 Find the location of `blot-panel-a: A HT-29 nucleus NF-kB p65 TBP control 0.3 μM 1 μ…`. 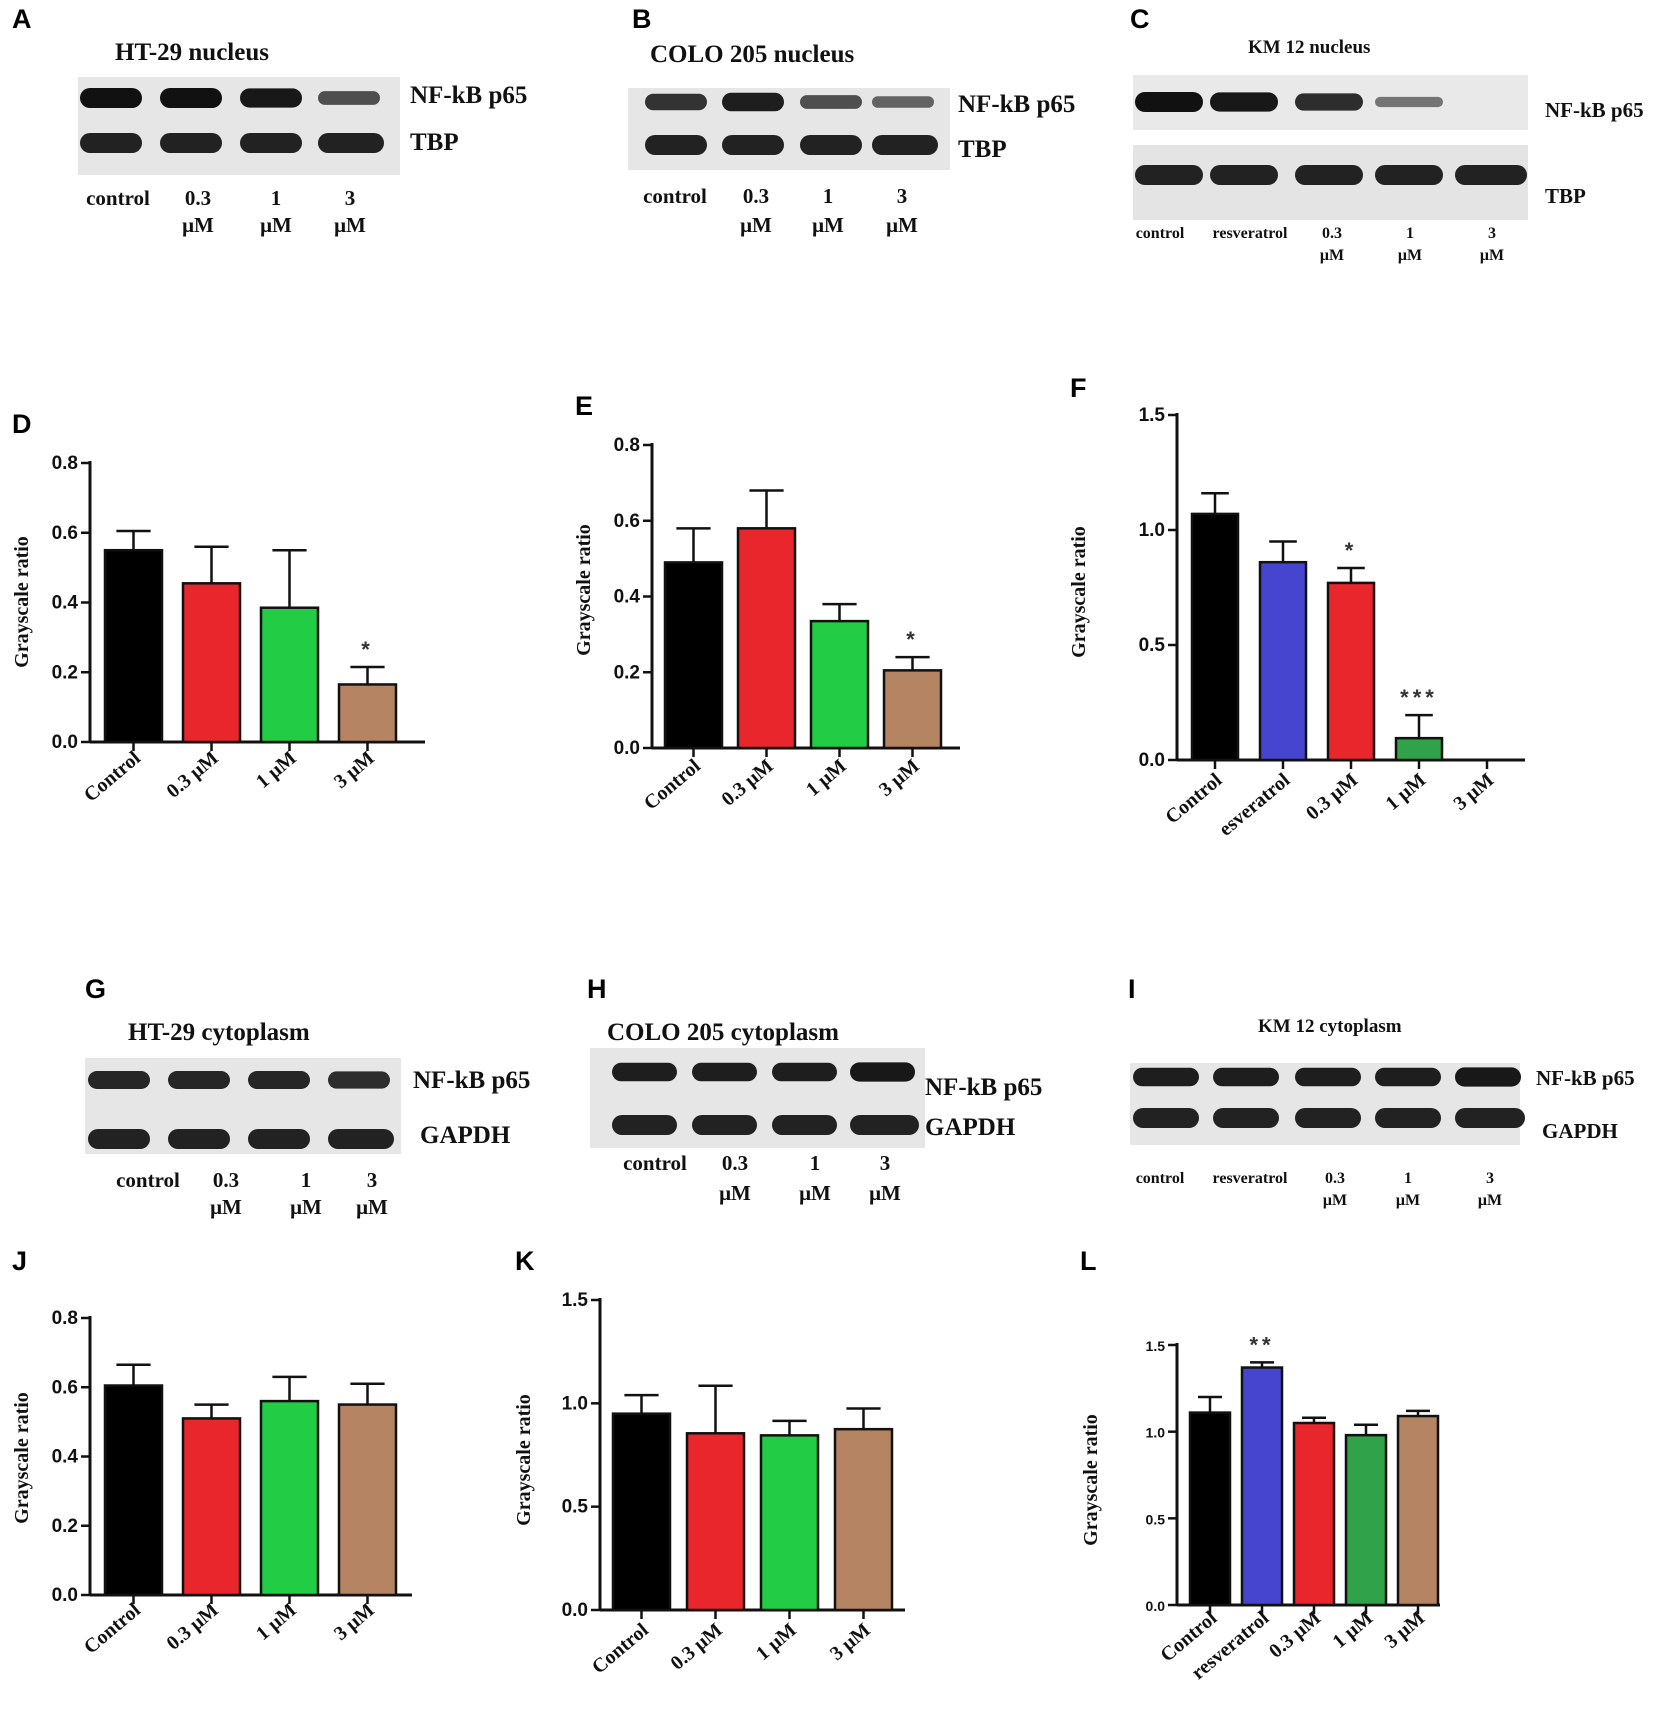

blot-panel-a: A HT-29 nucleus NF-kB p65 TBP control 0.3 μM 1 μ… is located at coordinates (269, 120).